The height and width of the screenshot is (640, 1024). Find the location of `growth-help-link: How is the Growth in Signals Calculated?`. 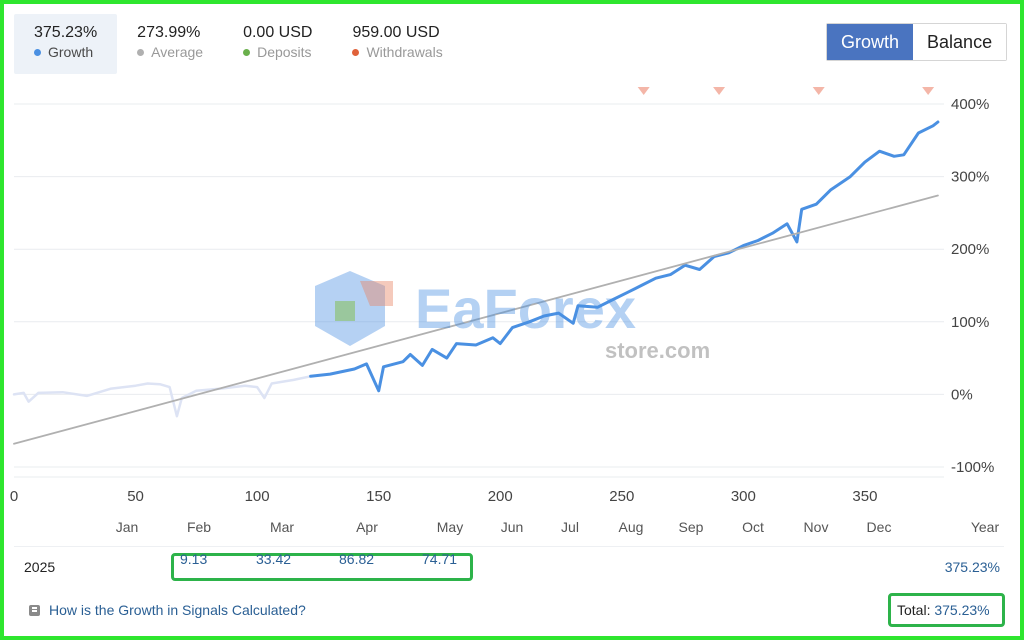

growth-help-link: How is the Growth in Signals Calculated? is located at coordinates (167, 610).